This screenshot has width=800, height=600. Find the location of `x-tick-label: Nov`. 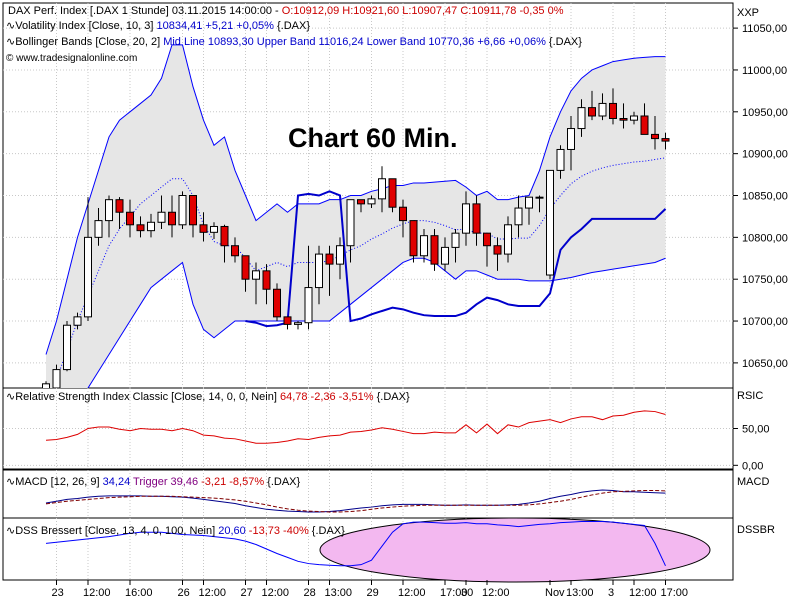

x-tick-label: Nov is located at coordinates (555, 593).